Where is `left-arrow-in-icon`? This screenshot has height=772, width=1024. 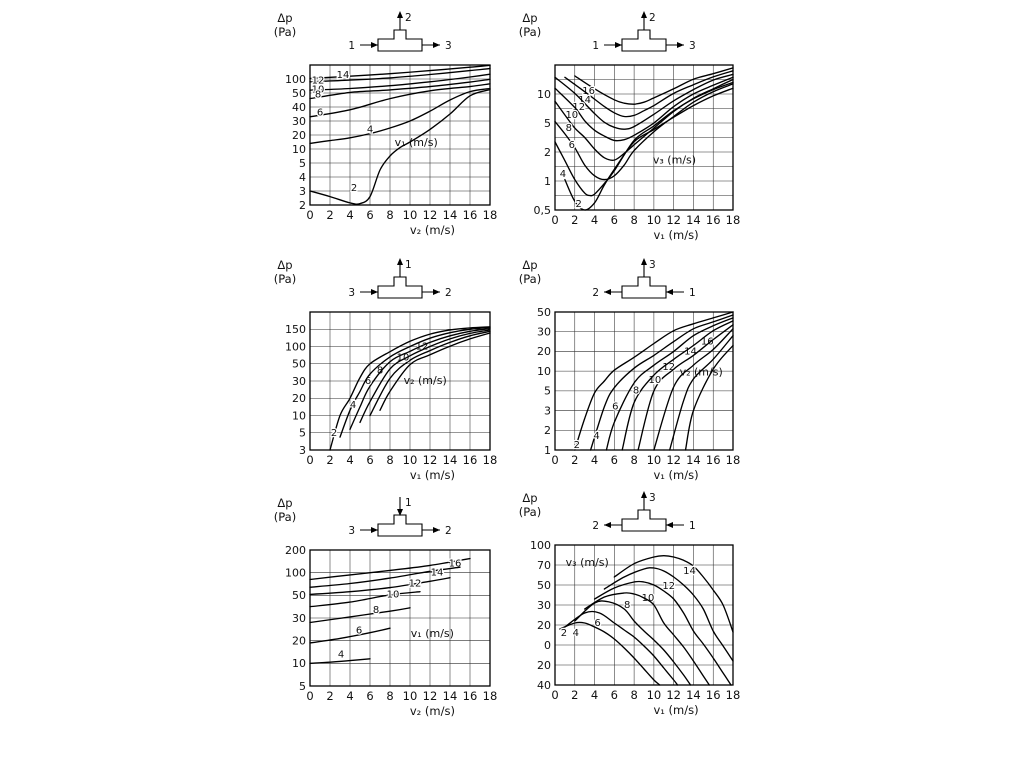 left-arrow-in-icon is located at coordinates (374, 292).